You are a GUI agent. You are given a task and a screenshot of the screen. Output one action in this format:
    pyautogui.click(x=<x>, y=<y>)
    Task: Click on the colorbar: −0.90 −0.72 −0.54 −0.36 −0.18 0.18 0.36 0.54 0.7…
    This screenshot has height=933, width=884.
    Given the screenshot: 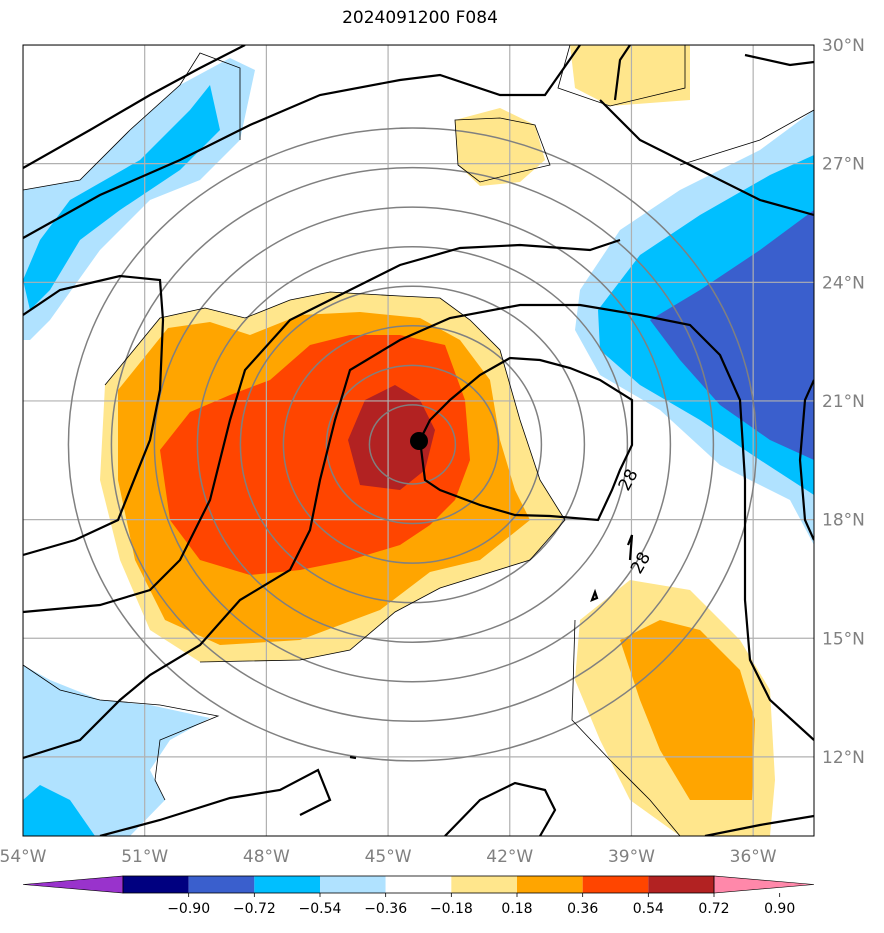 What is the action you would take?
    pyautogui.click(x=418, y=896)
    